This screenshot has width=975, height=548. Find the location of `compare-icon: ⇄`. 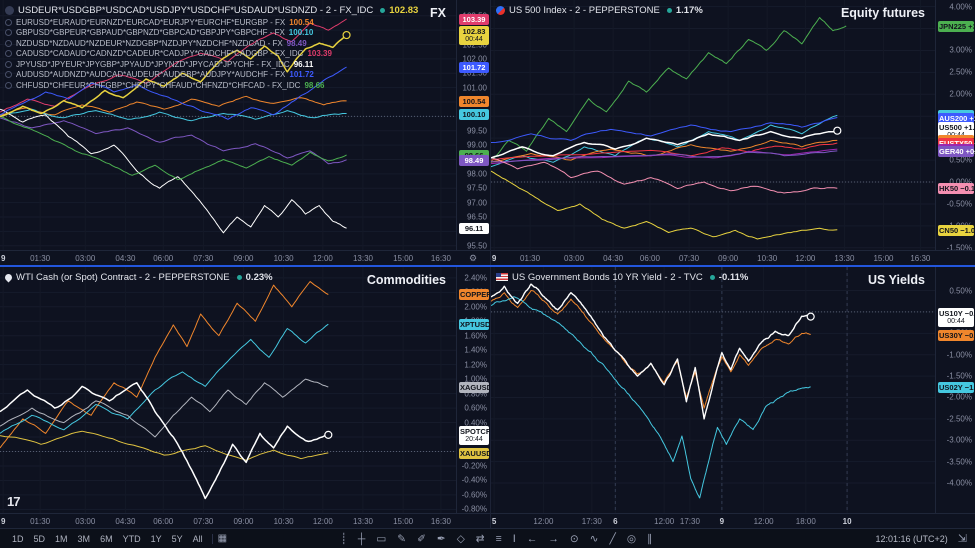

compare-icon: ⇄ is located at coordinates (480, 538).